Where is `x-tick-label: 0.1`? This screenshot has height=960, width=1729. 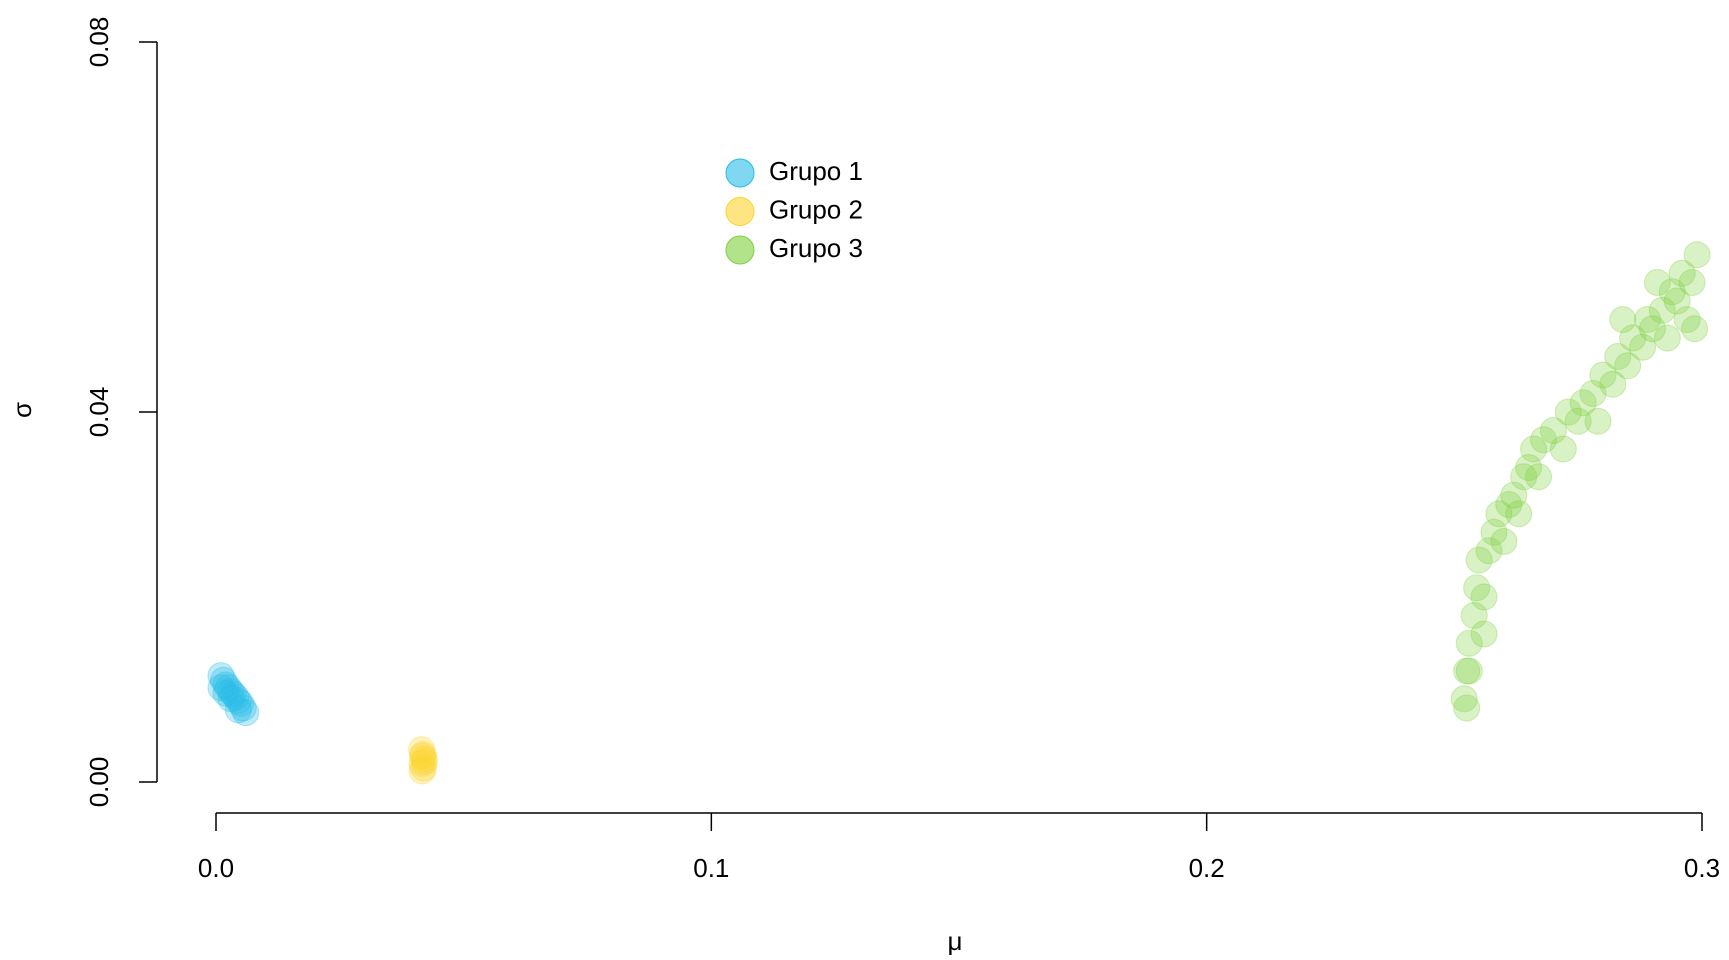
x-tick-label: 0.1 is located at coordinates (711, 868).